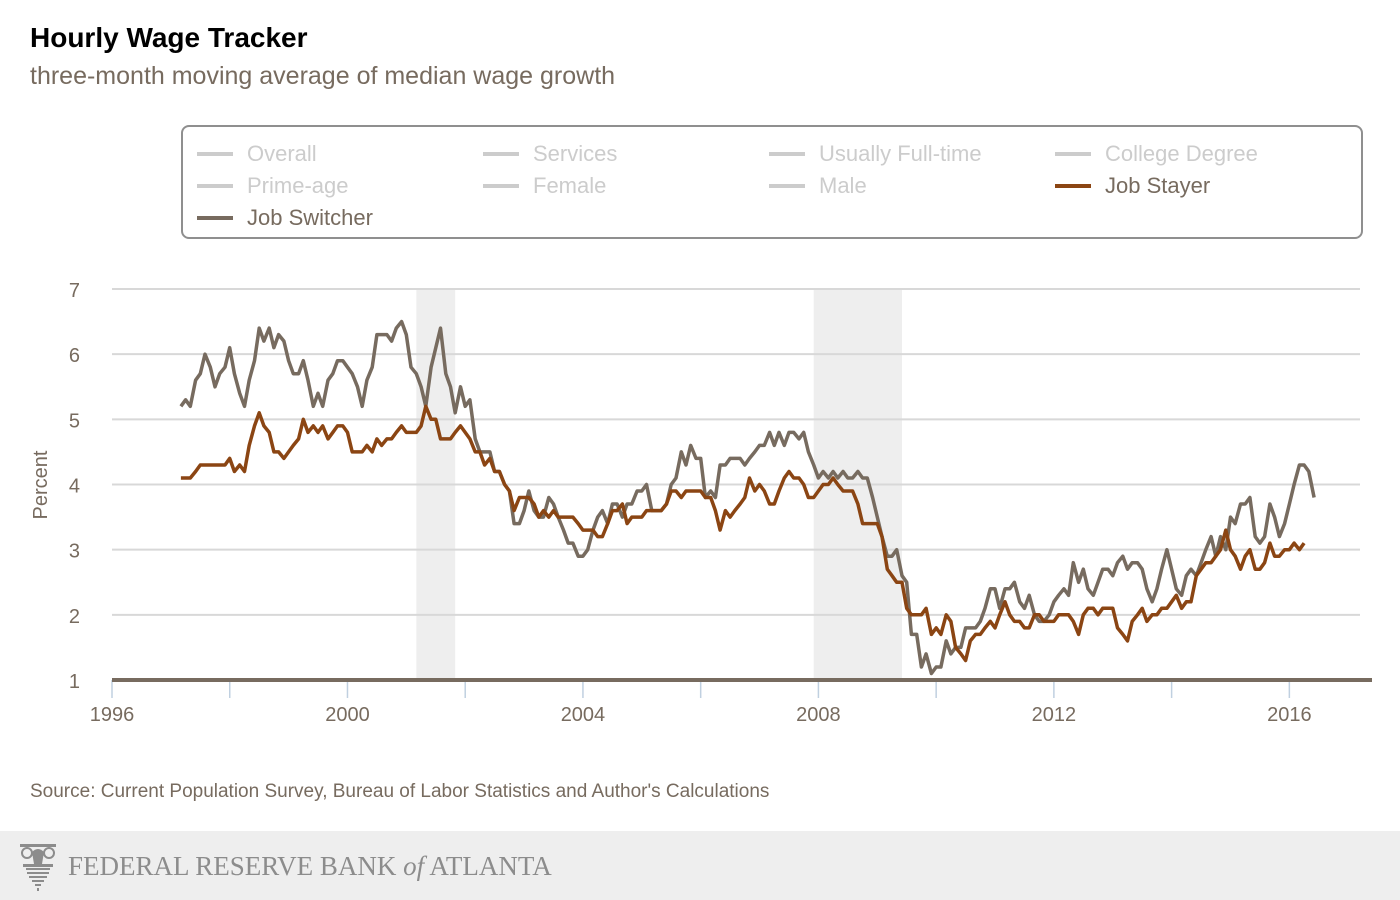  I want to click on legend-item-college-degree: College Degree, so click(1156, 154).